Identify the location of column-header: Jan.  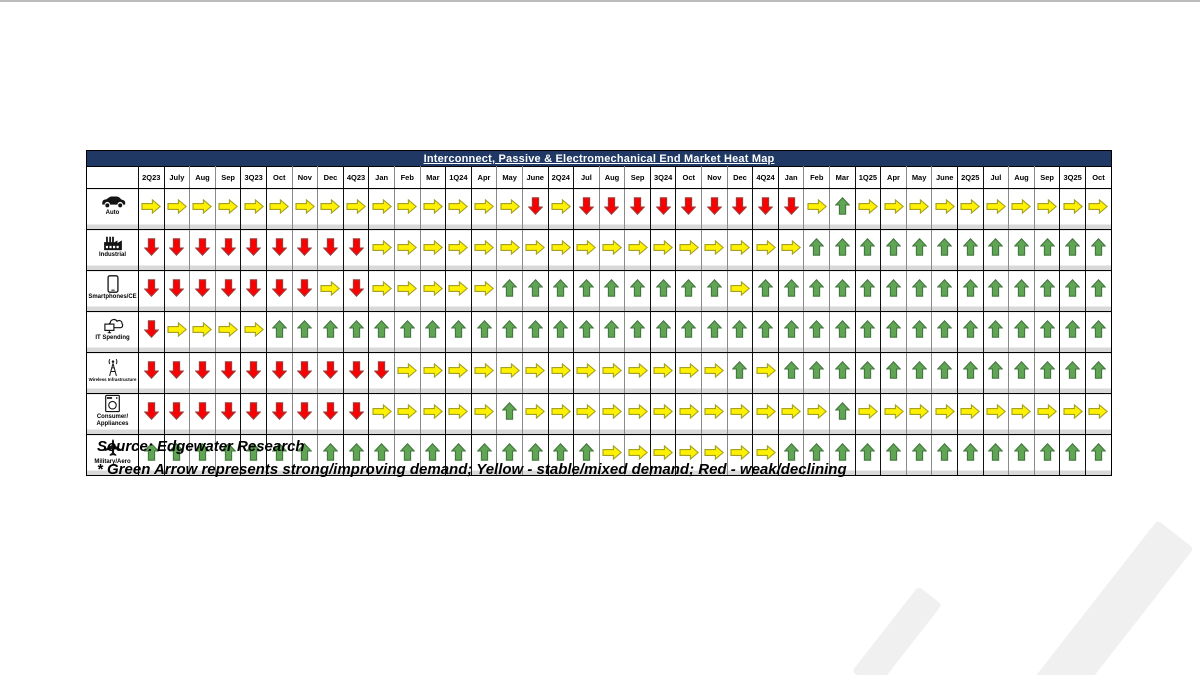
(381, 177).